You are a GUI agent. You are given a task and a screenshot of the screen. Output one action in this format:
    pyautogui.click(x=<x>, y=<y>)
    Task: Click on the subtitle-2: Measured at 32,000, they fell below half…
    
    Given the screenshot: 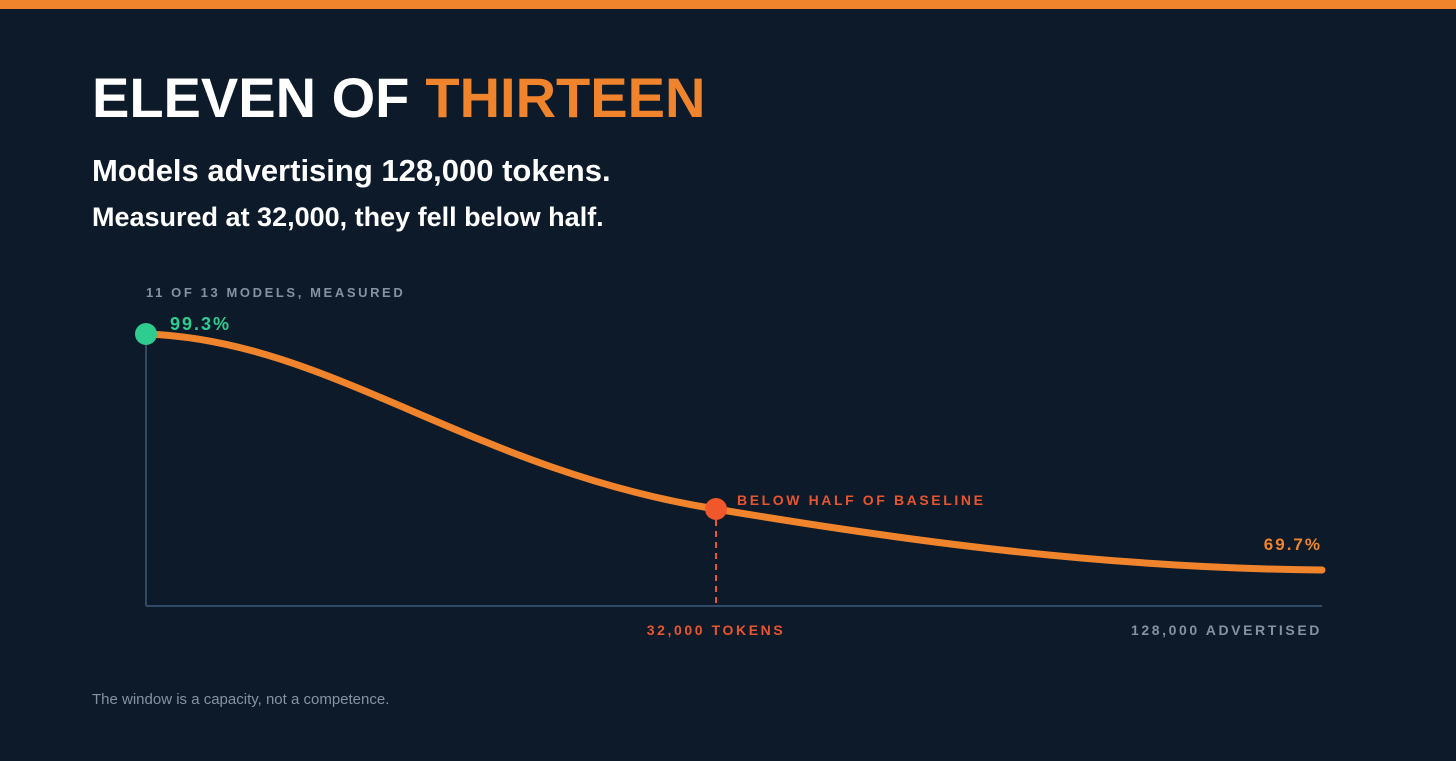 What is the action you would take?
    pyautogui.click(x=348, y=217)
    